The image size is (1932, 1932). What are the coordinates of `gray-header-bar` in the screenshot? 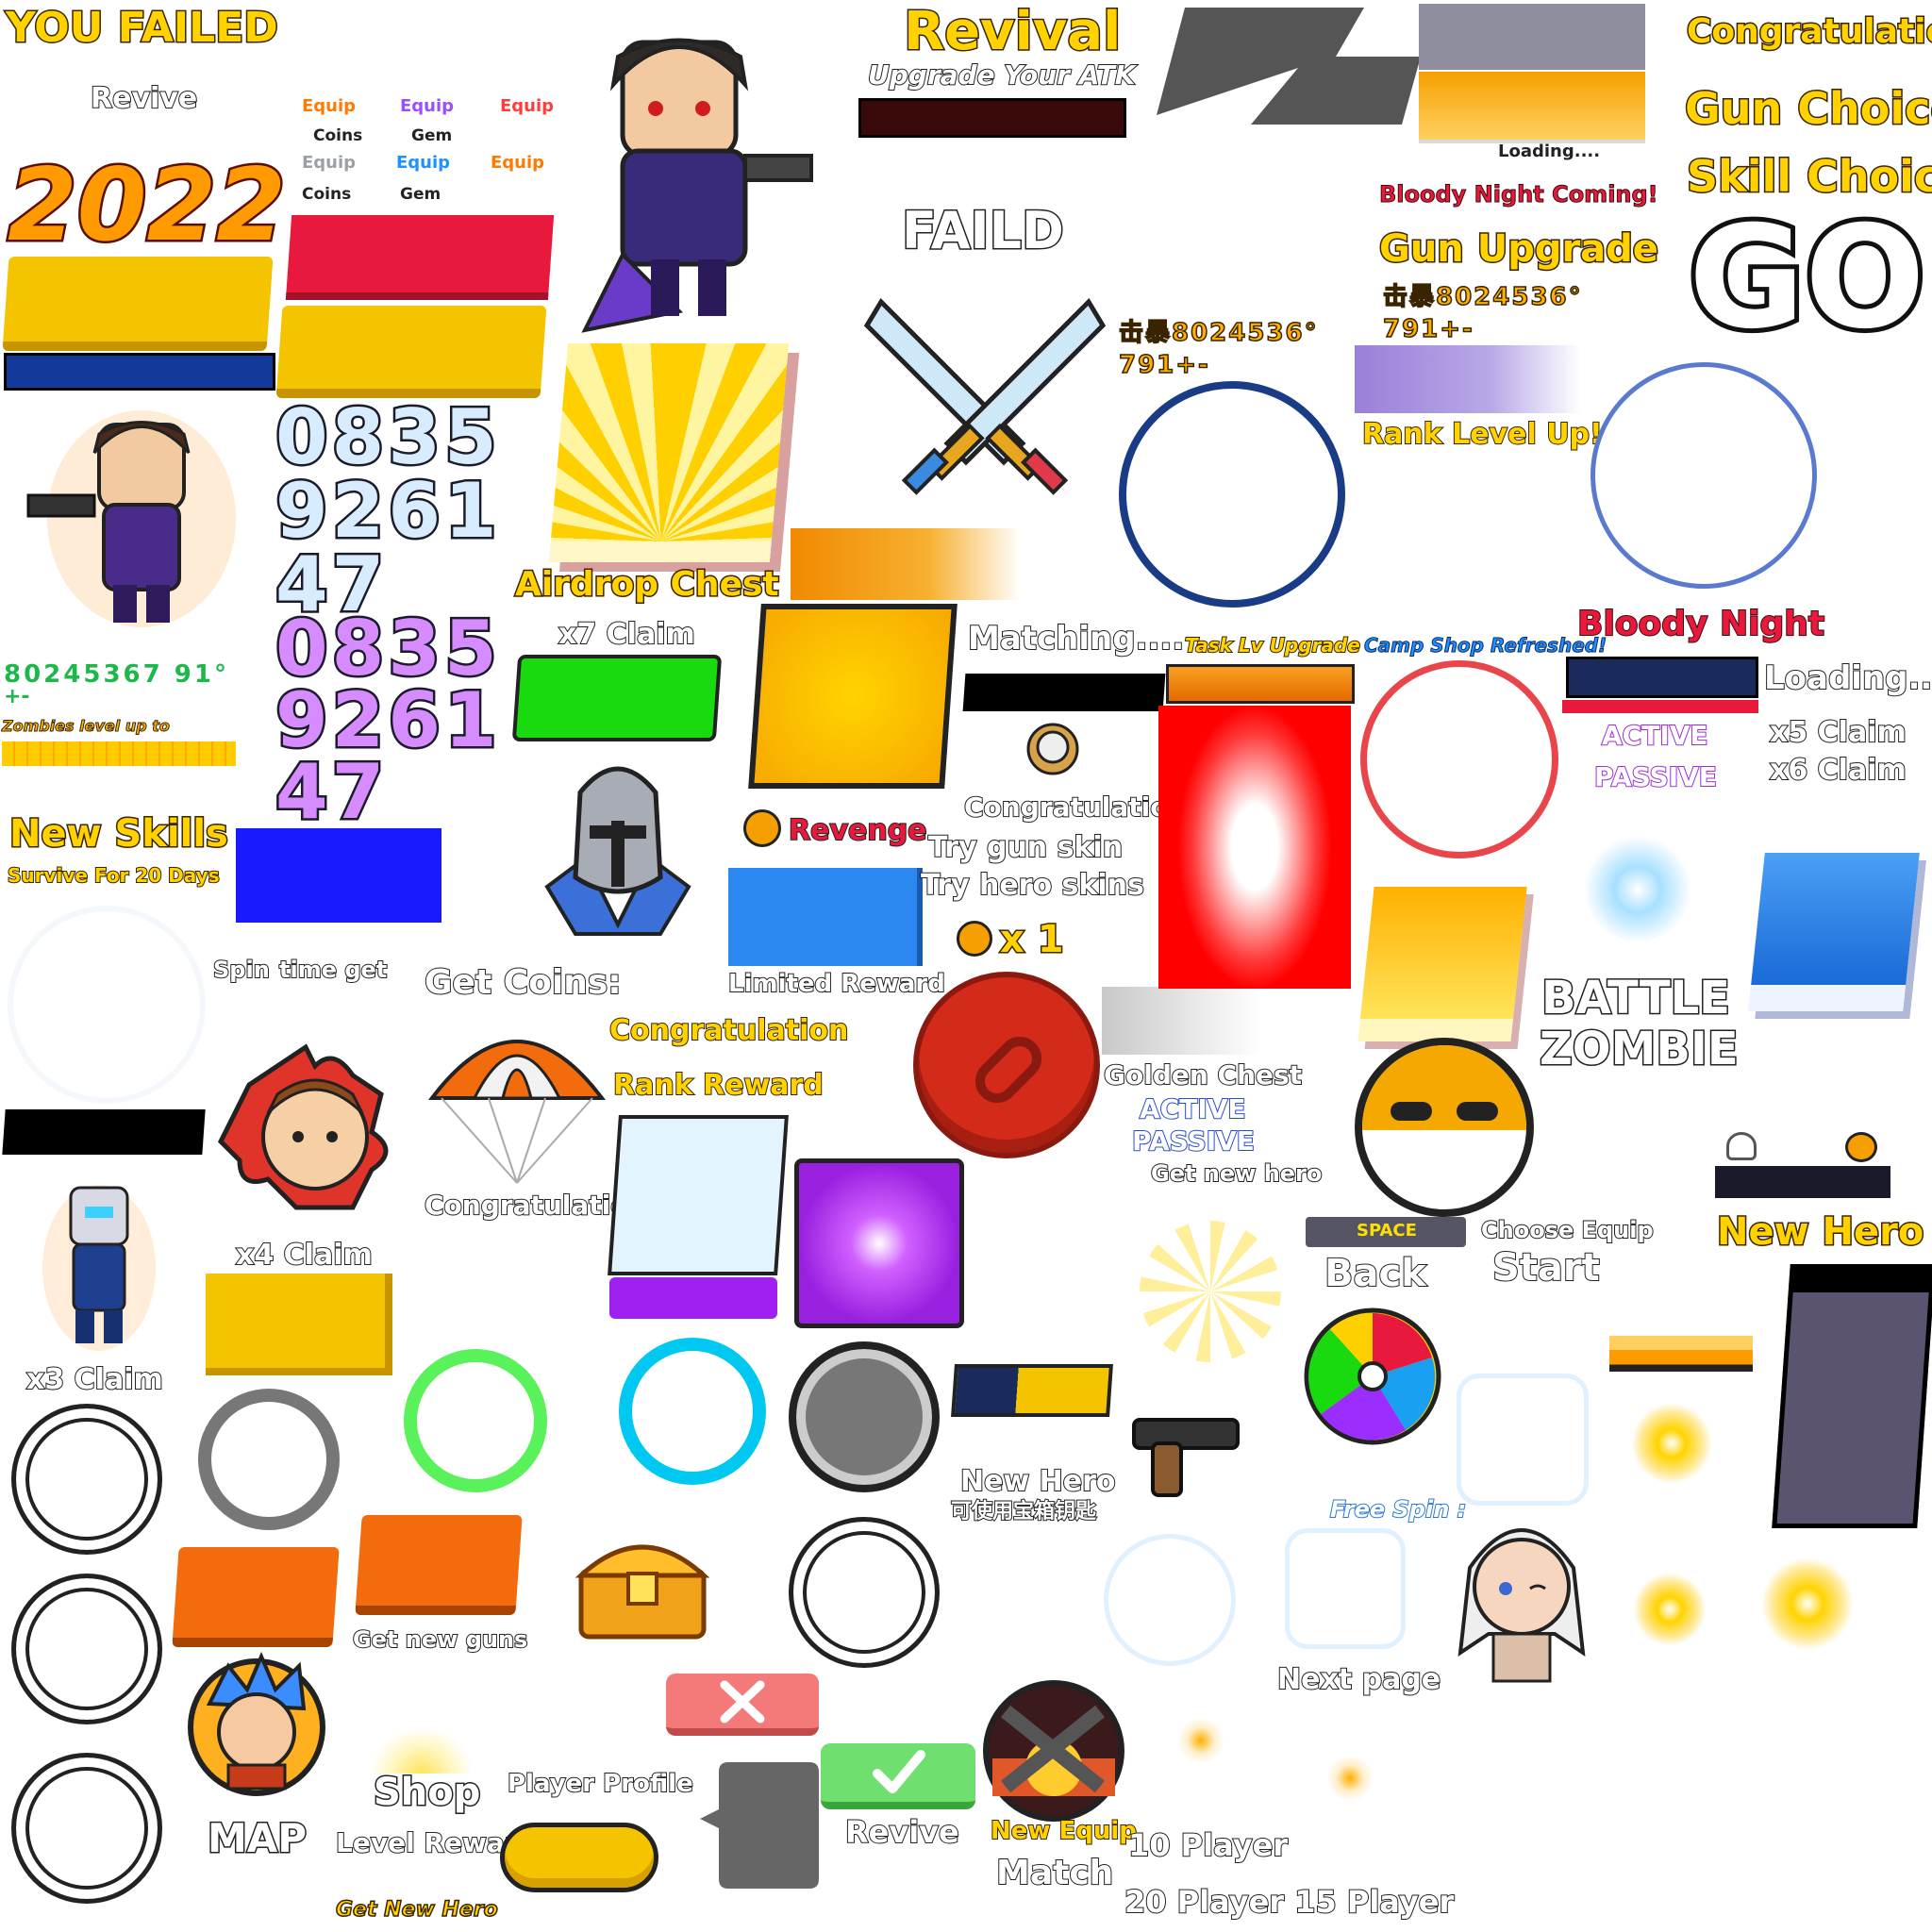 It's located at (1532, 37).